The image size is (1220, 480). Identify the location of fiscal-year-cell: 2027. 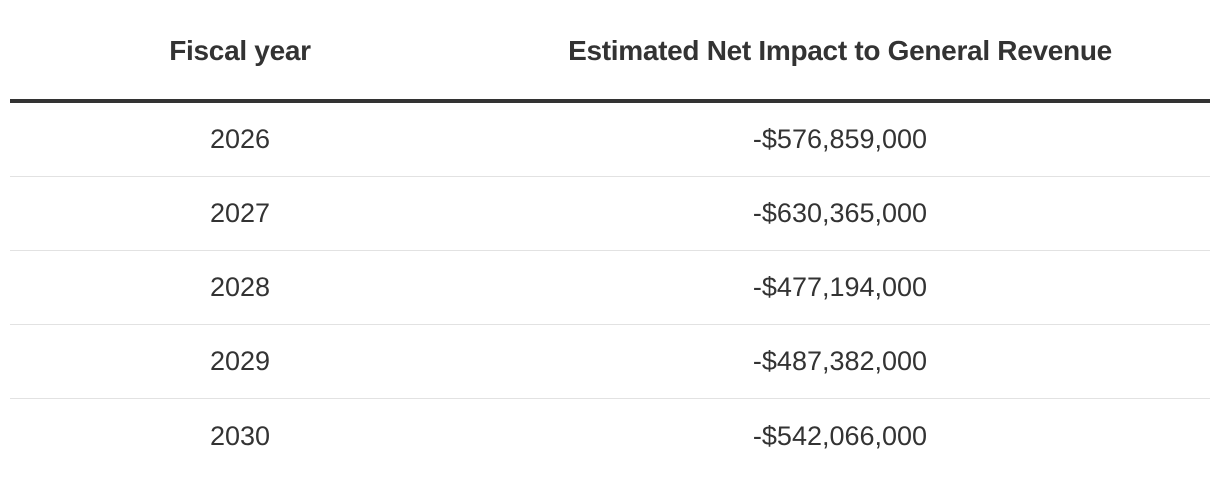
(240, 213).